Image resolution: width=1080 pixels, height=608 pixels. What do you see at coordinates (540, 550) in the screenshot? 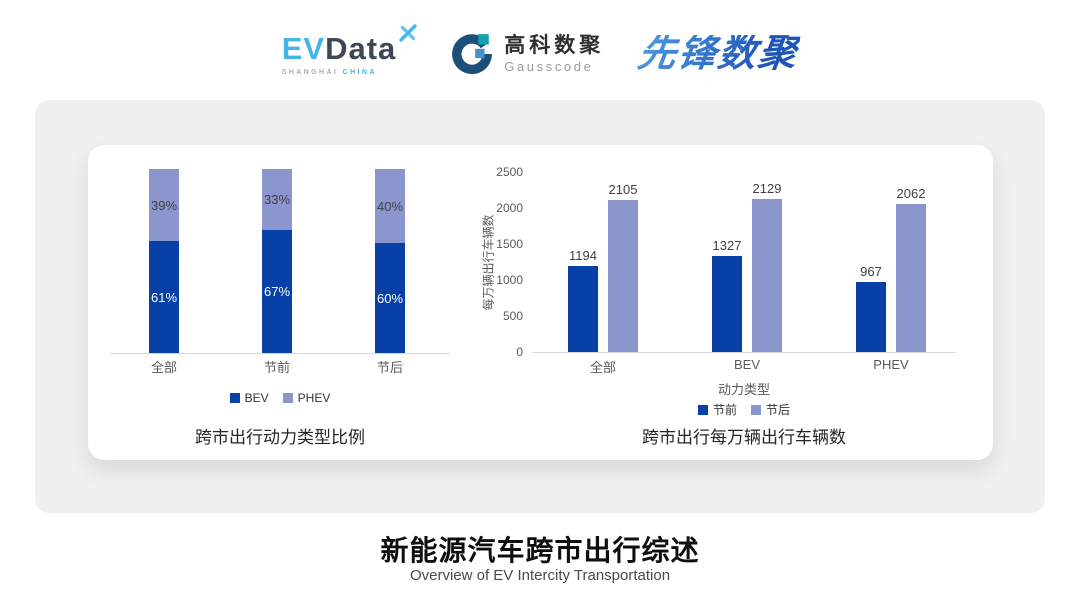
I see `page-title: 新能源汽车跨市出行综述` at bounding box center [540, 550].